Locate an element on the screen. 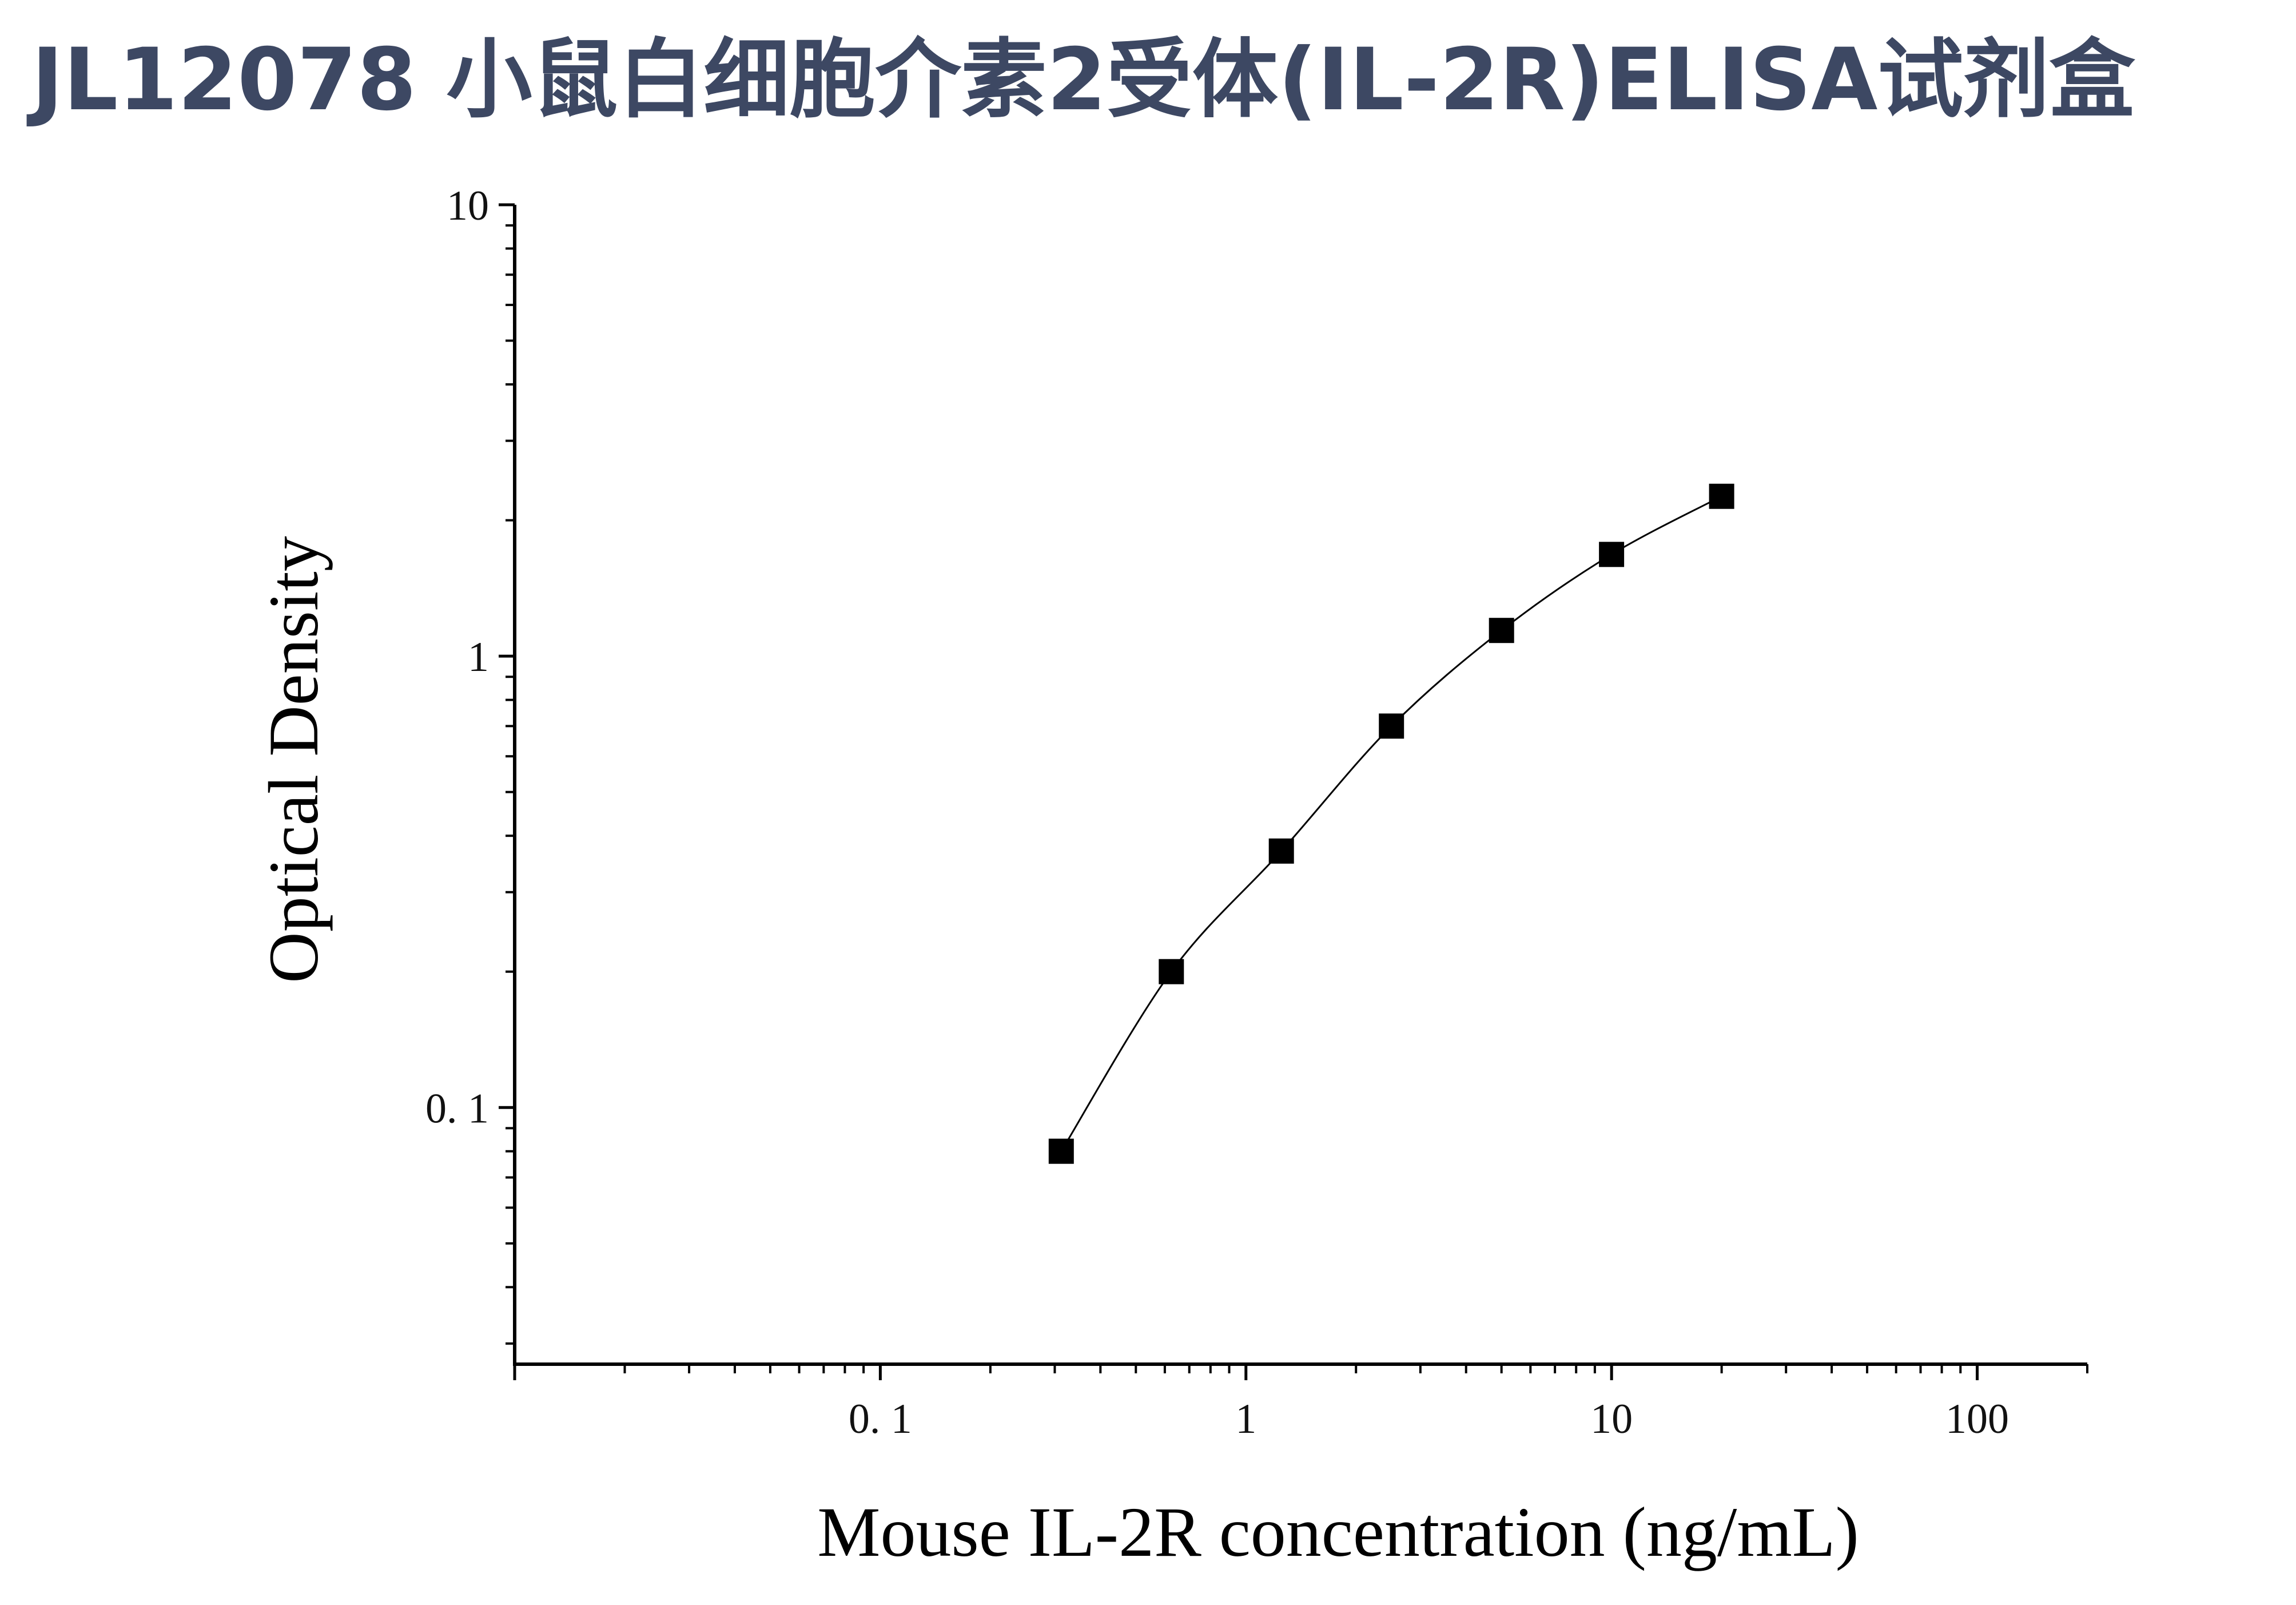  x-axis-title: Mouse IL-2R concentration (ng/mL) is located at coordinates (1338, 1532).